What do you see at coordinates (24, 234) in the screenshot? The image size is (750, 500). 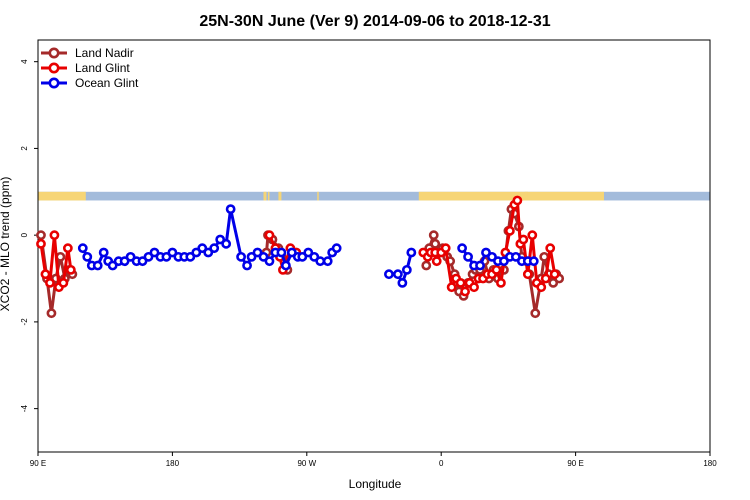 I see `y-tick-label: 0` at bounding box center [24, 234].